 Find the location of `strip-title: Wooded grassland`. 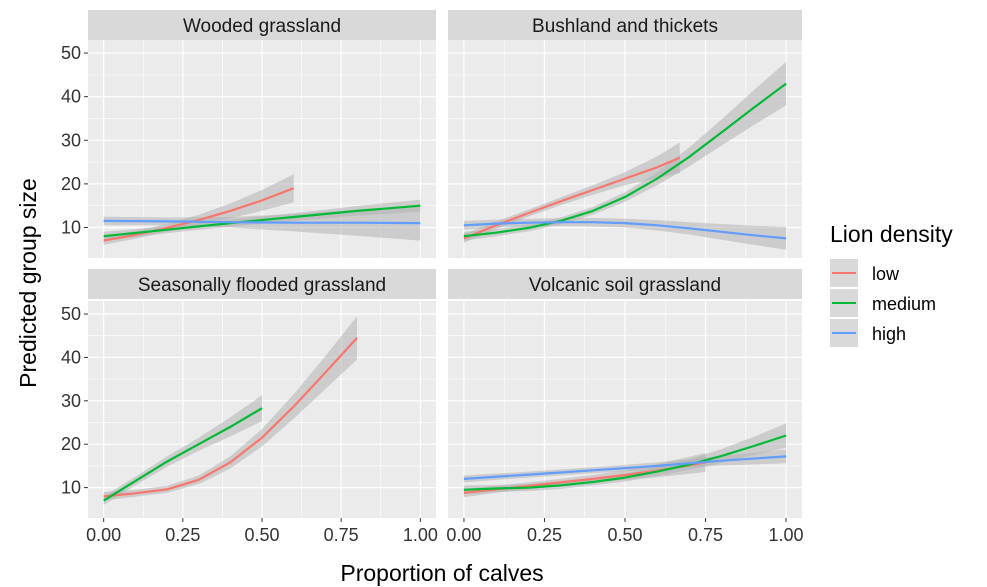

strip-title: Wooded grassland is located at coordinates (262, 26).